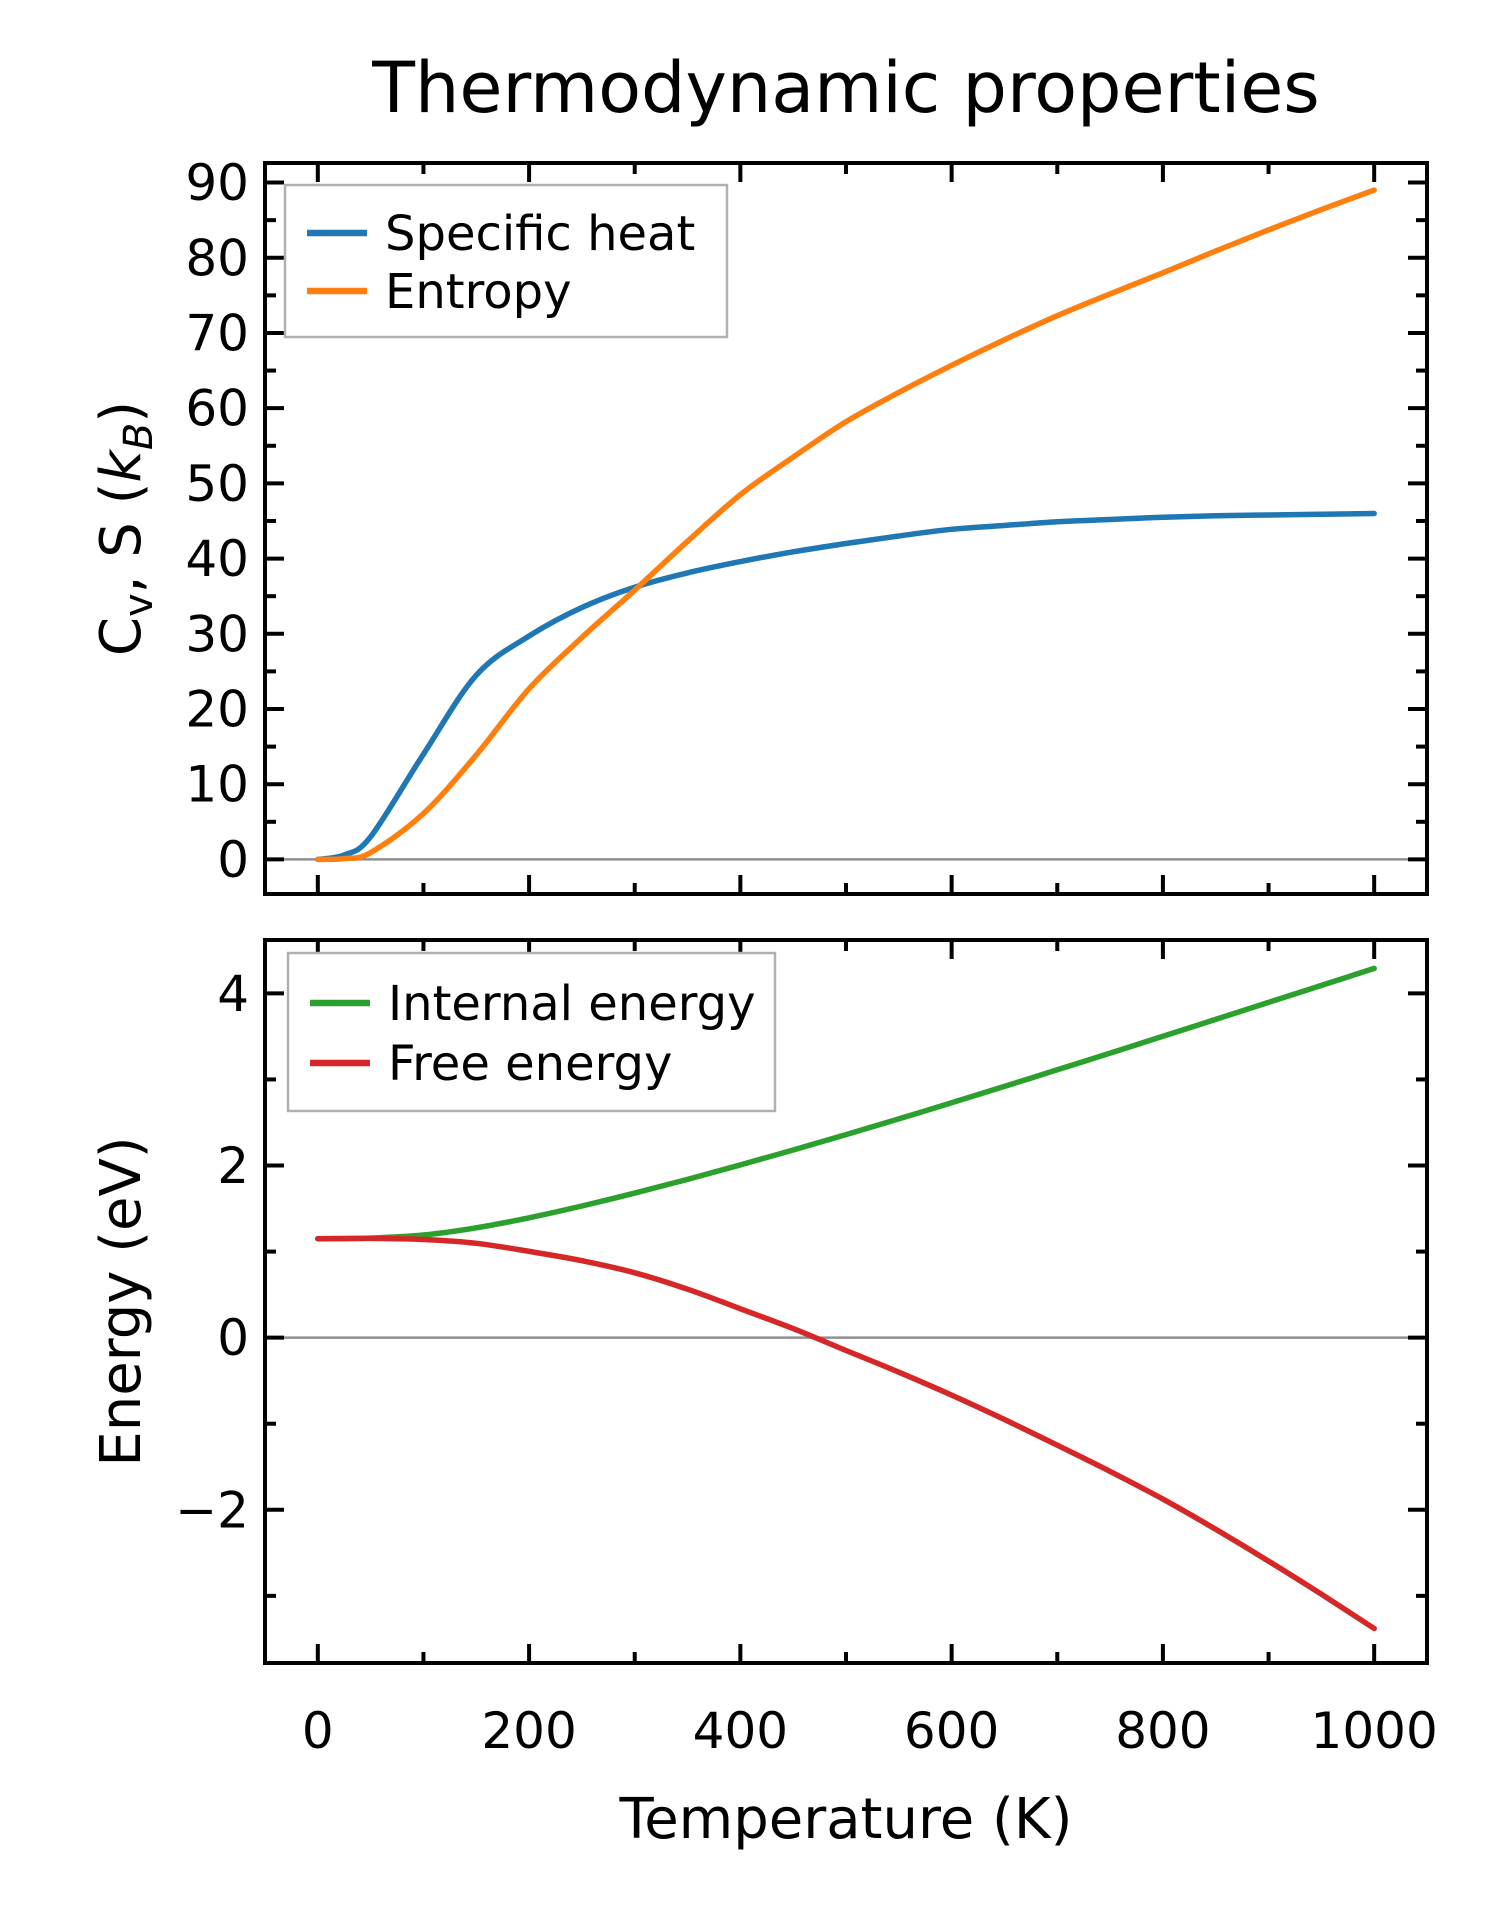  I want to click on y-tick-label: 4, so click(233, 994).